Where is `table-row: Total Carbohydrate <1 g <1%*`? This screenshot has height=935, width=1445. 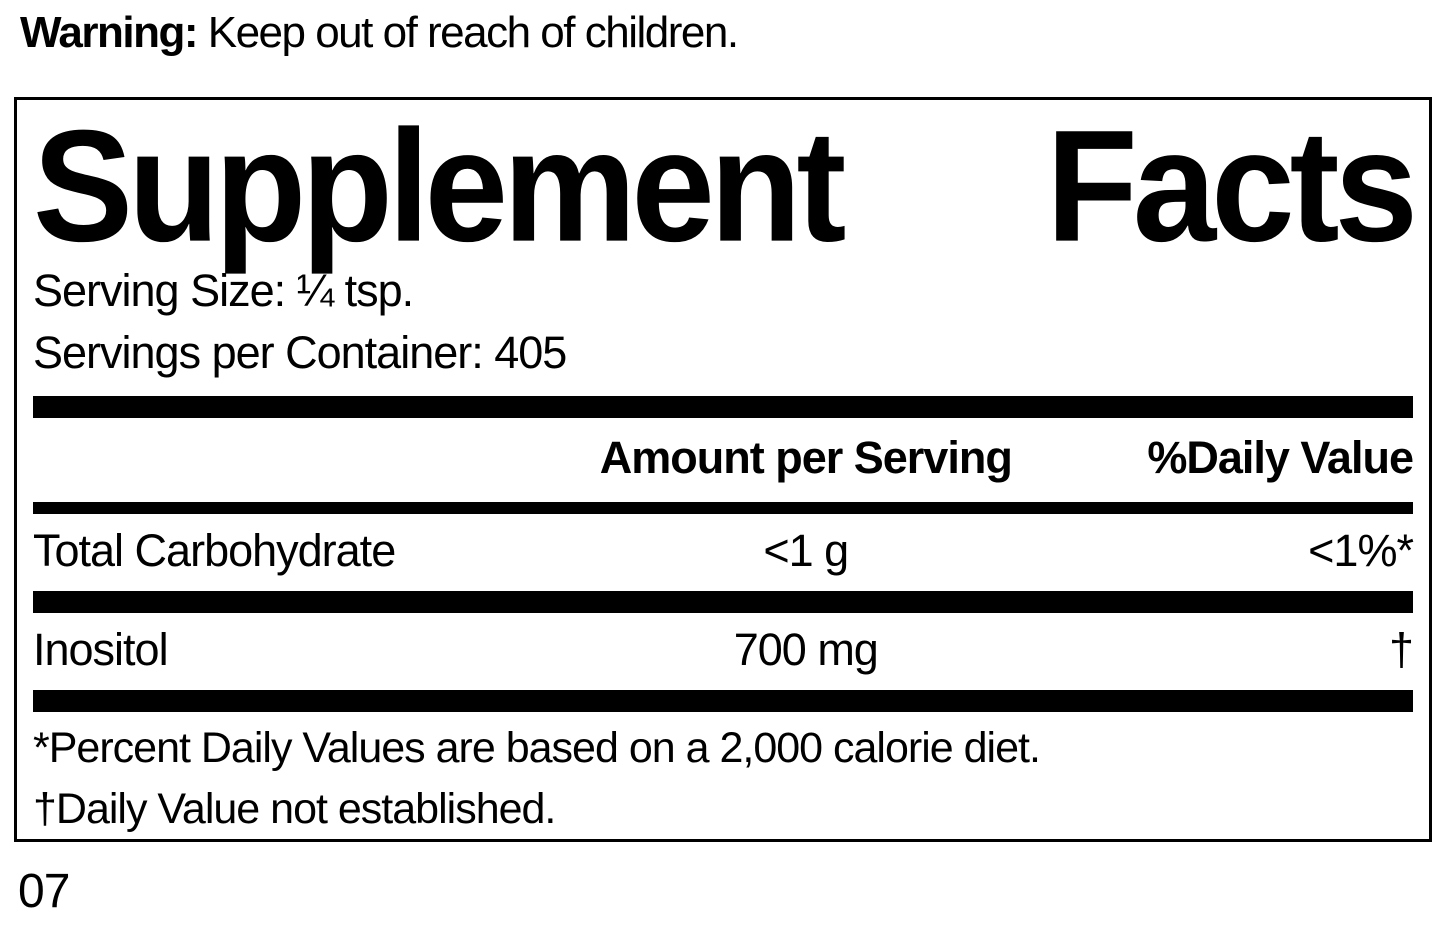
table-row: Total Carbohydrate <1 g <1%* is located at coordinates (723, 552).